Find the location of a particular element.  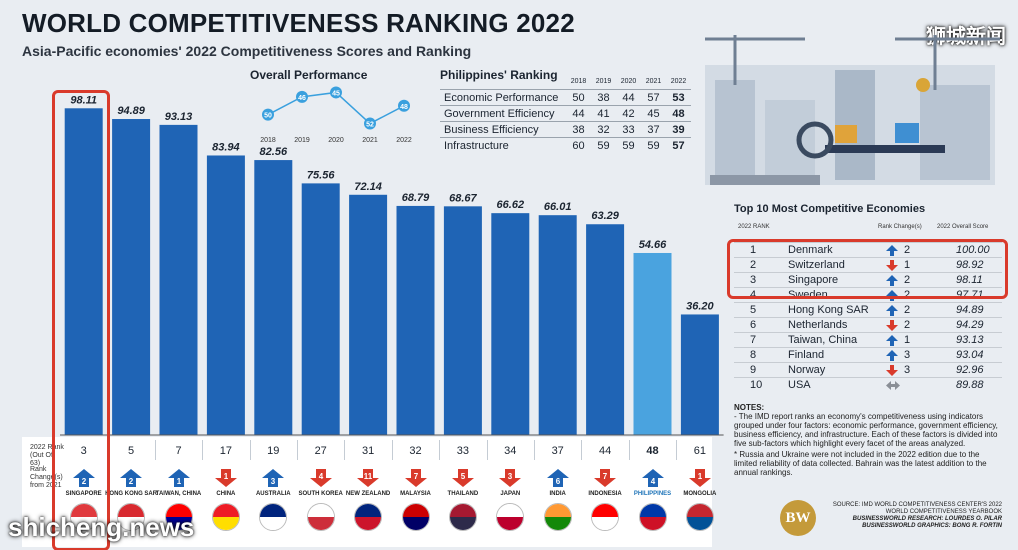

year-header: 2020 is located at coordinates (628, 81).